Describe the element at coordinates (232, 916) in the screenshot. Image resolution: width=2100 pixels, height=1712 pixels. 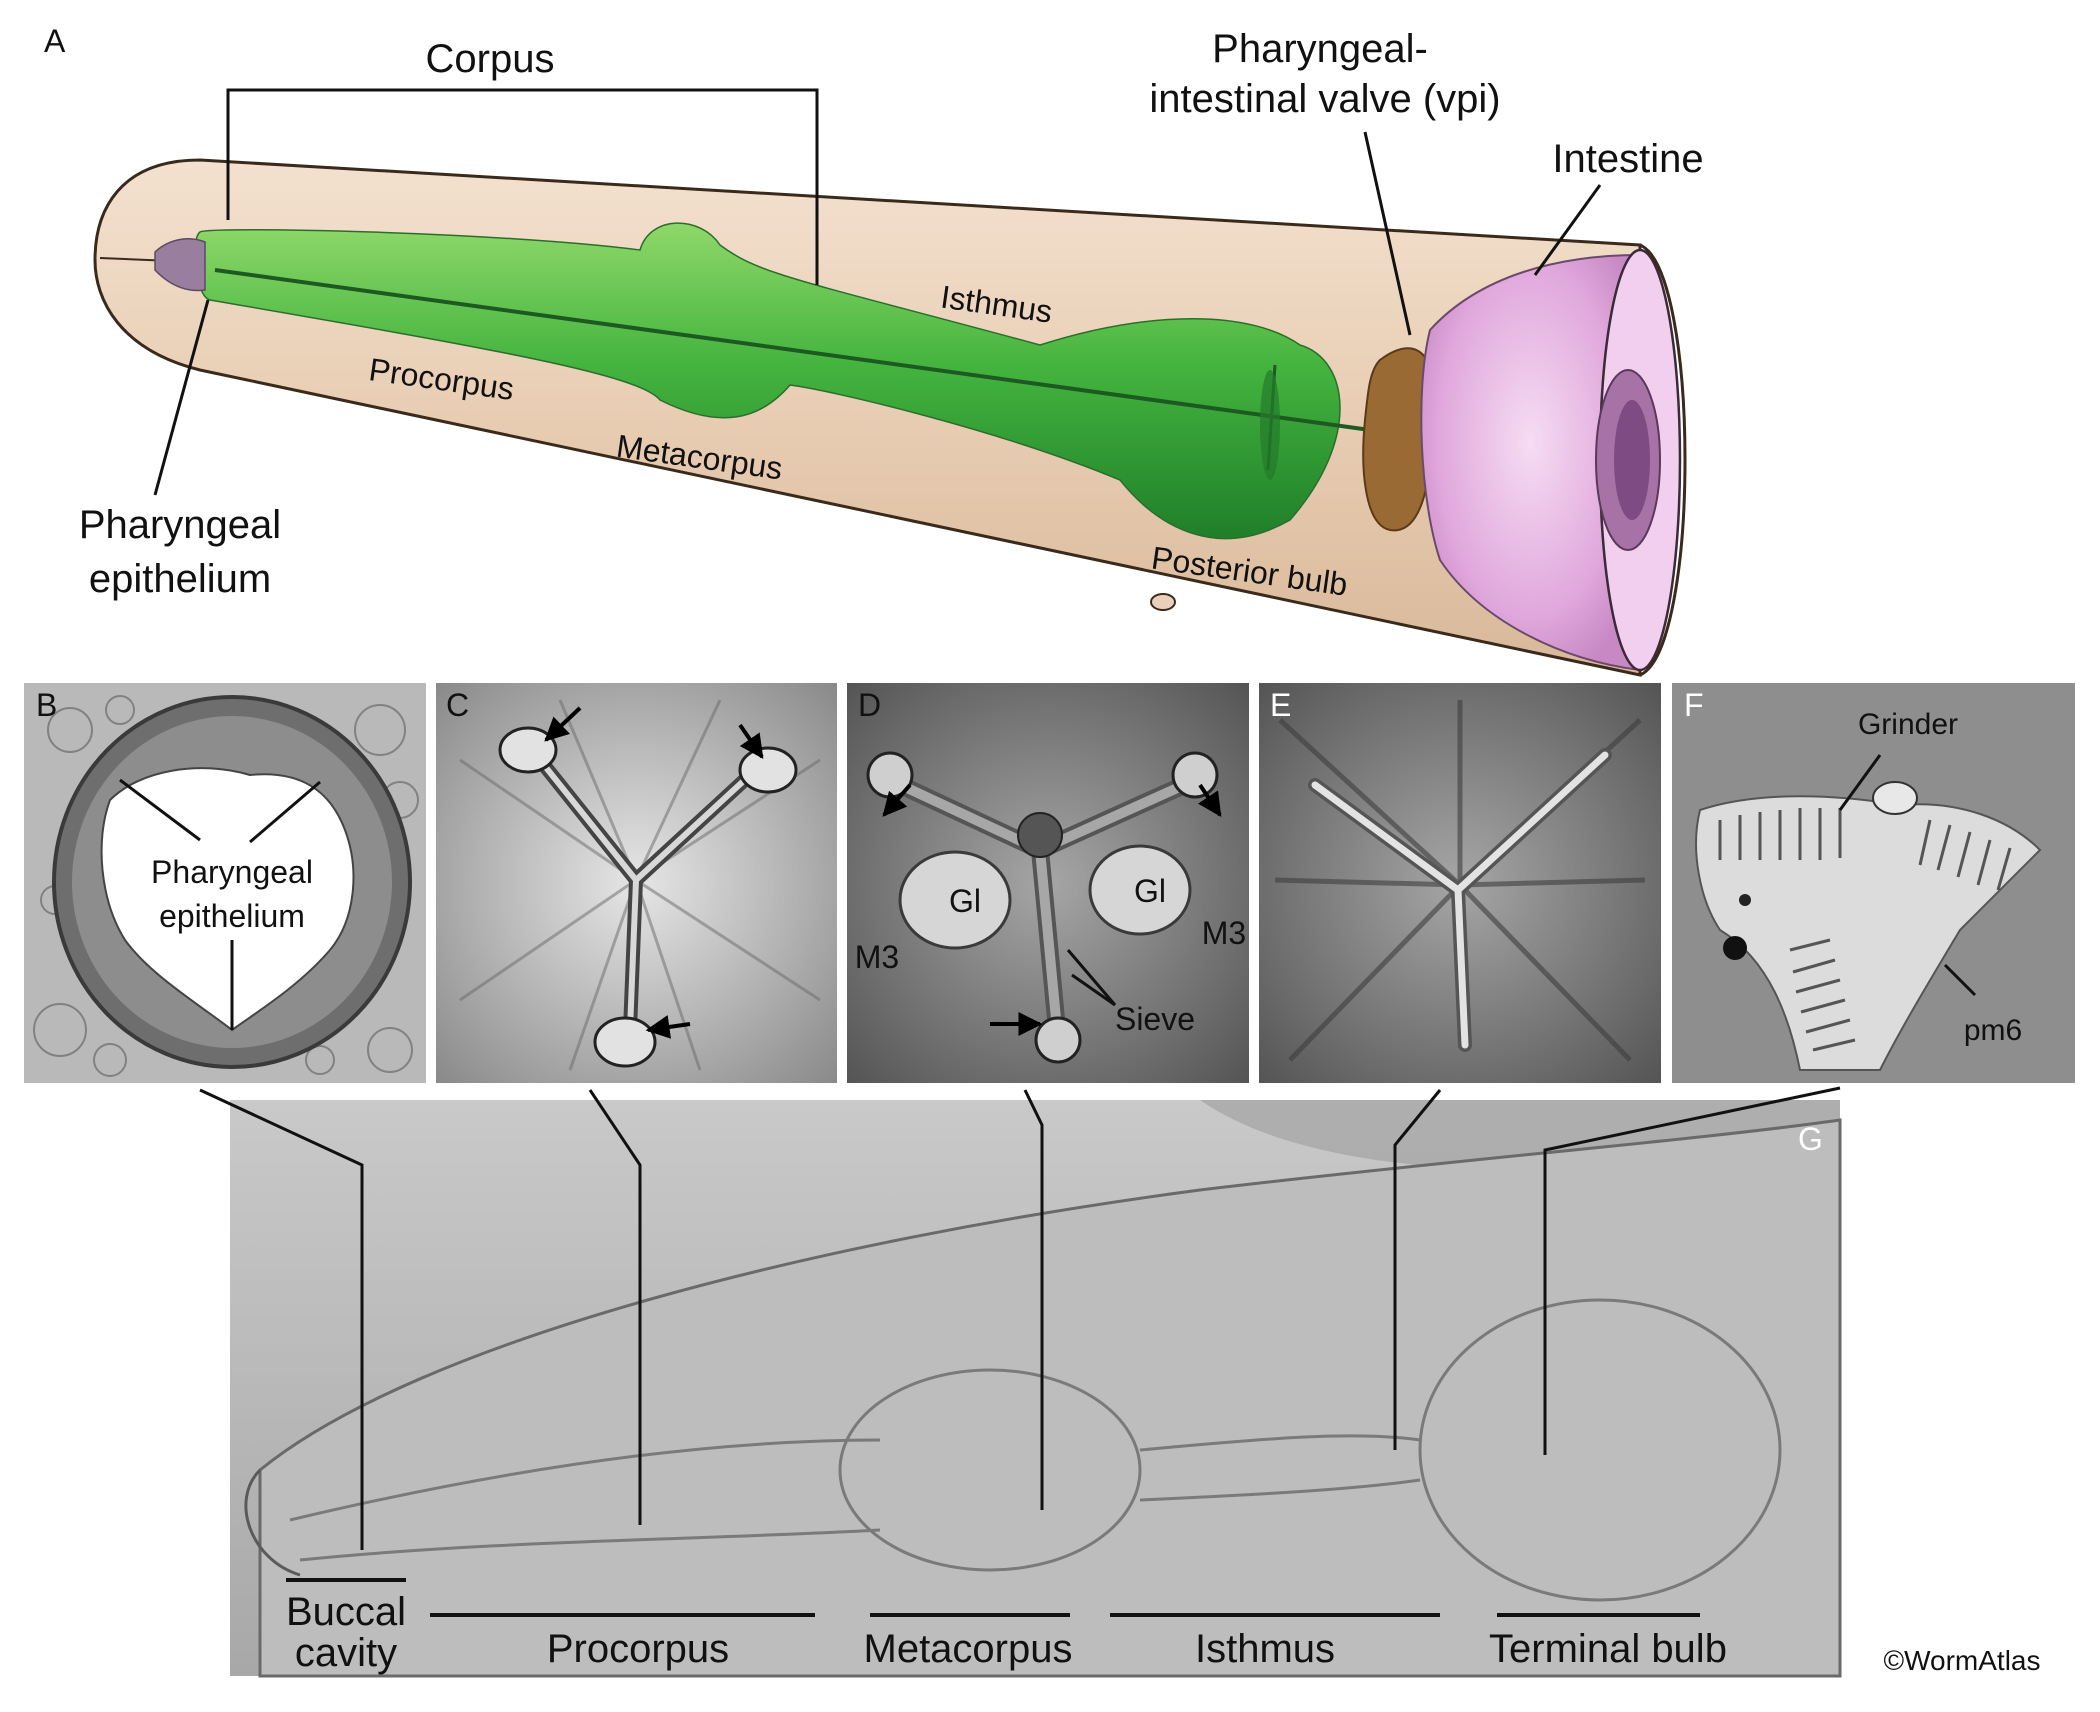
I see `panel-b-label-line2: epithelium` at that location.